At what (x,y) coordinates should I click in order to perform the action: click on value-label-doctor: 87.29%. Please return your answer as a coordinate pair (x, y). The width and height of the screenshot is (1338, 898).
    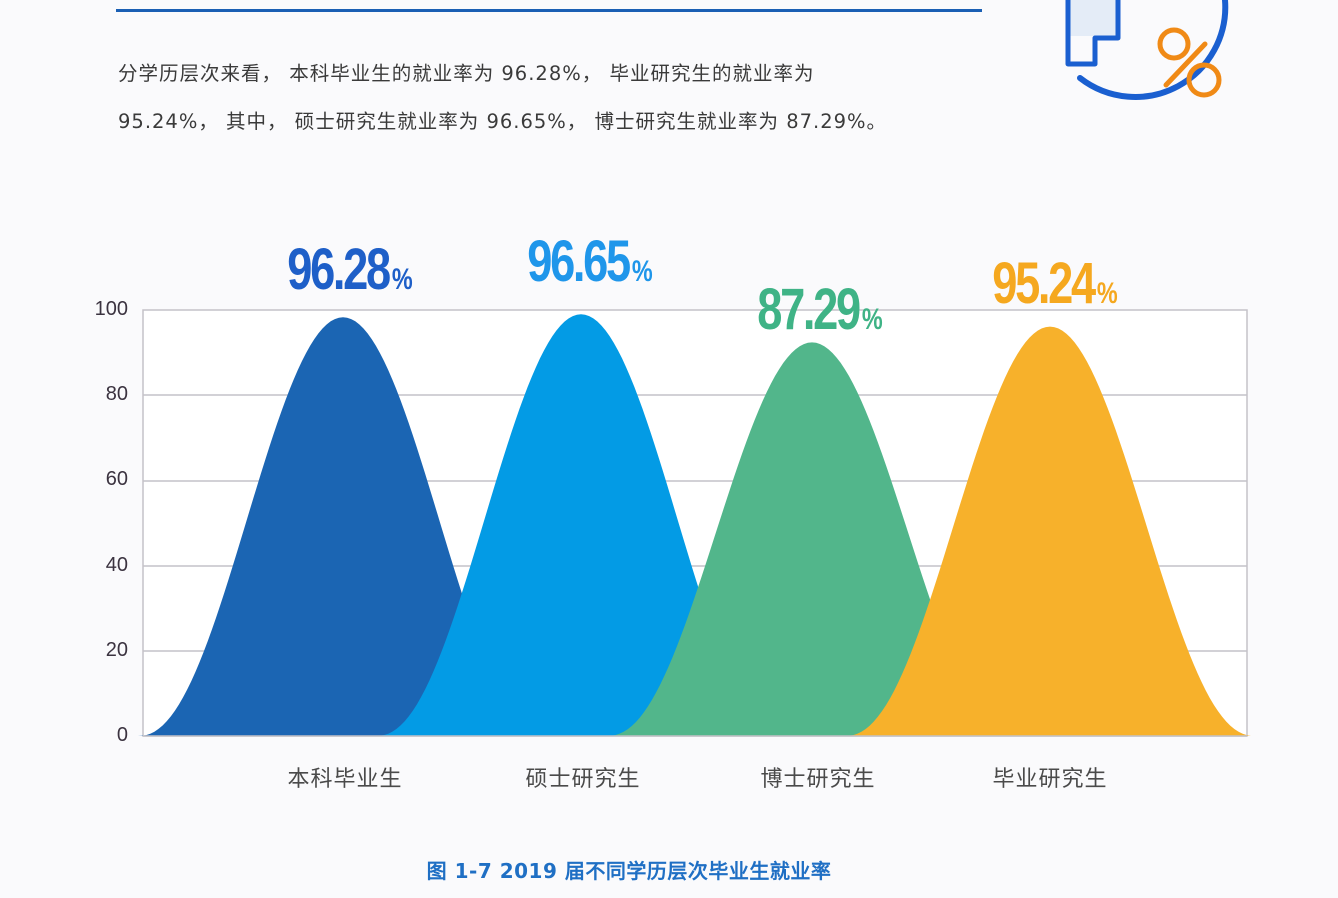
    Looking at the image, I should click on (820, 309).